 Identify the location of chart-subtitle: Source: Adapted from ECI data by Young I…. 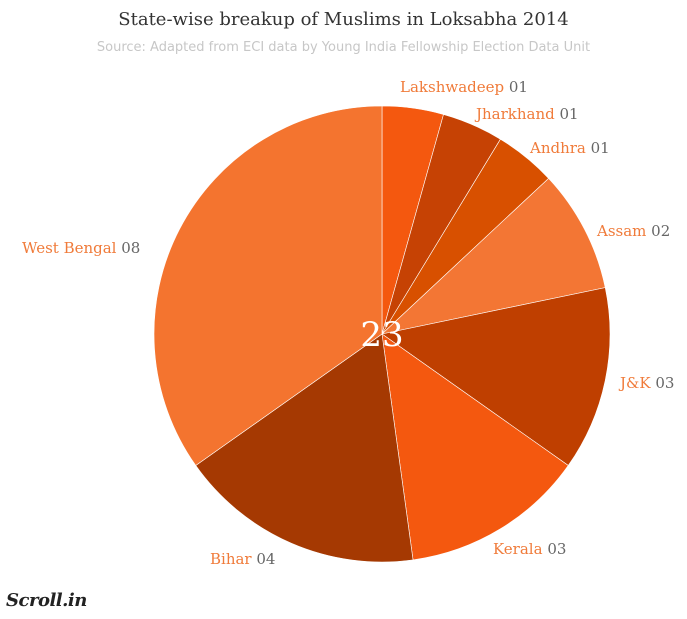
(343, 47).